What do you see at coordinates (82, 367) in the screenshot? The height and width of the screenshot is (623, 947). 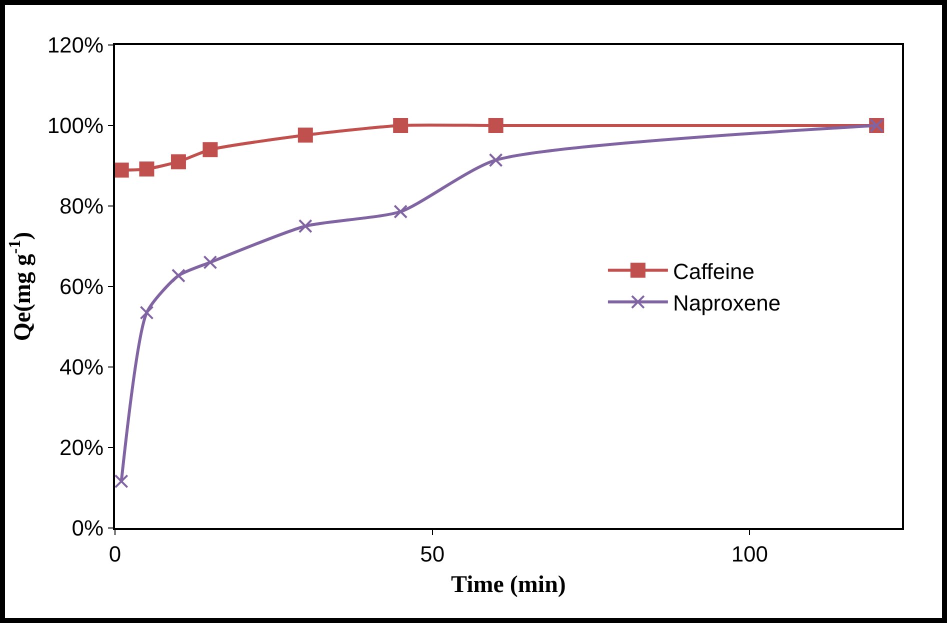 I see `y-tick-label: 40%` at bounding box center [82, 367].